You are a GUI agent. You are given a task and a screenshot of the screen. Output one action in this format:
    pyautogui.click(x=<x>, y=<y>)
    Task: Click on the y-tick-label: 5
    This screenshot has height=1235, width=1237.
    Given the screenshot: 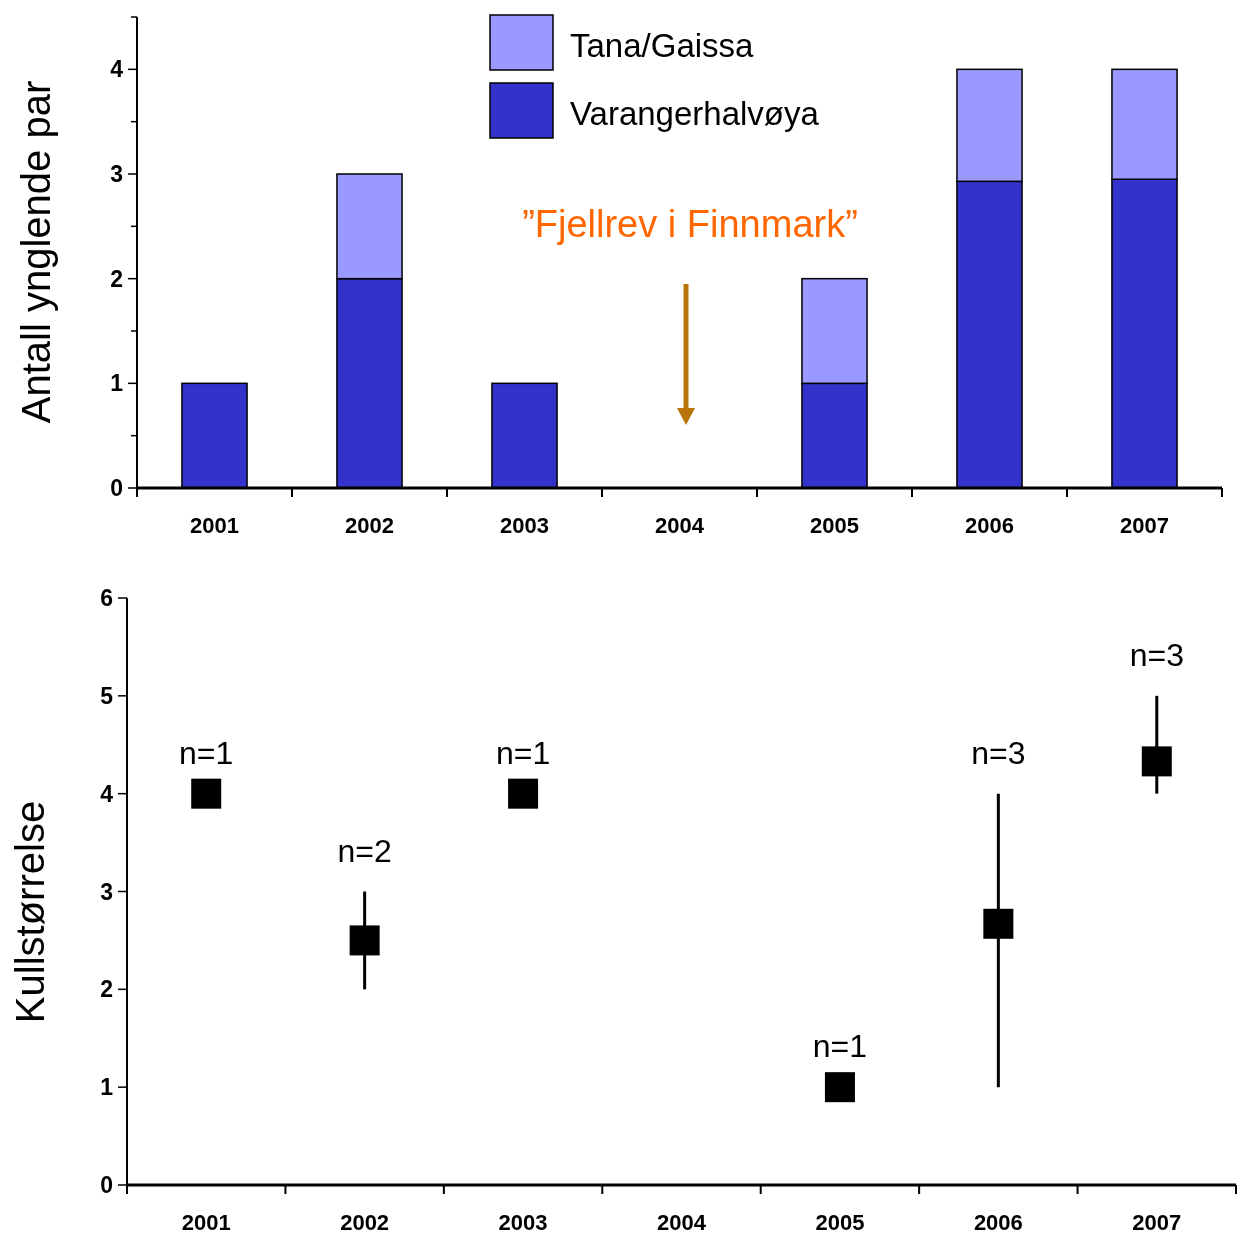 What is the action you would take?
    pyautogui.click(x=107, y=695)
    